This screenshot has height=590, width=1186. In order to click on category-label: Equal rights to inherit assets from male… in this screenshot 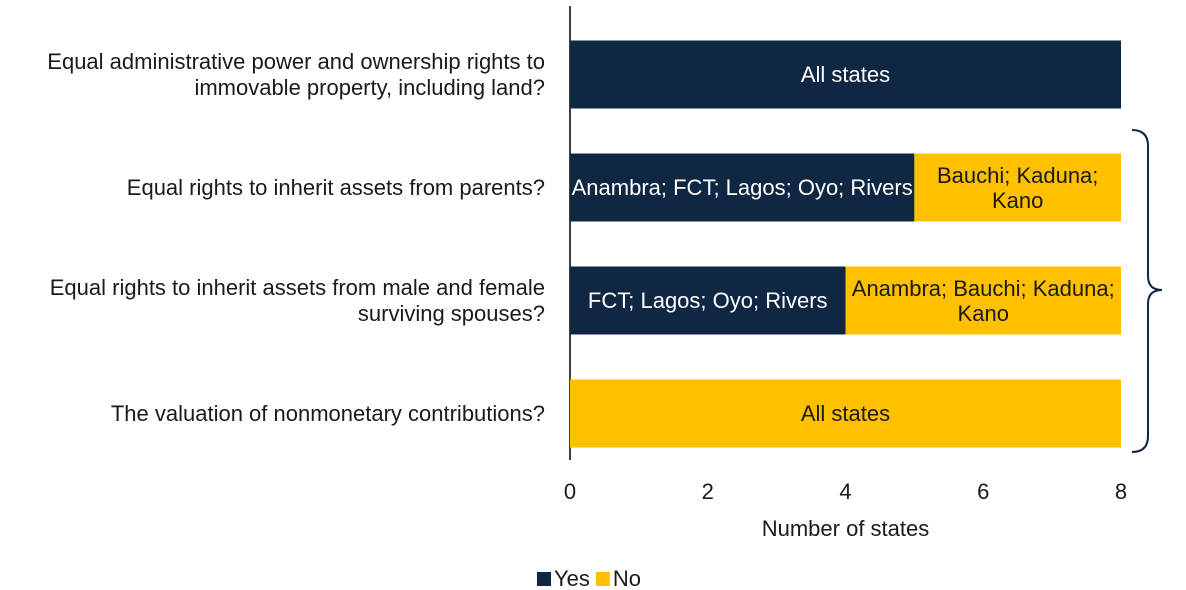, I will do `click(297, 300)`.